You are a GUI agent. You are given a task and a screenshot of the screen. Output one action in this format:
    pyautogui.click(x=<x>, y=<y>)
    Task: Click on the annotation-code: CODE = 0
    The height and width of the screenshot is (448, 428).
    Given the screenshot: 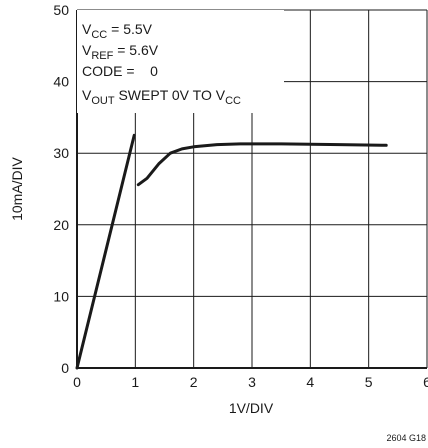 What is the action you would take?
    pyautogui.click(x=120, y=71)
    